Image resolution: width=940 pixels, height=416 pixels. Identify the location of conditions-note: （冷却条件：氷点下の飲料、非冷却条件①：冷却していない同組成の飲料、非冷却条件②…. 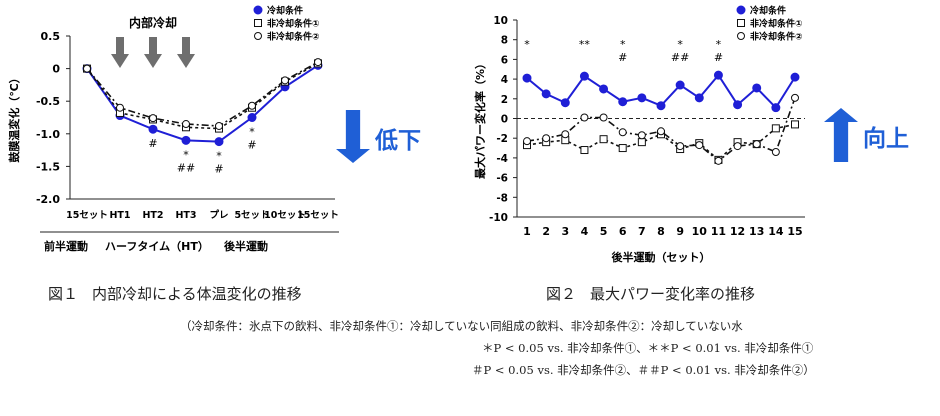
(461, 326).